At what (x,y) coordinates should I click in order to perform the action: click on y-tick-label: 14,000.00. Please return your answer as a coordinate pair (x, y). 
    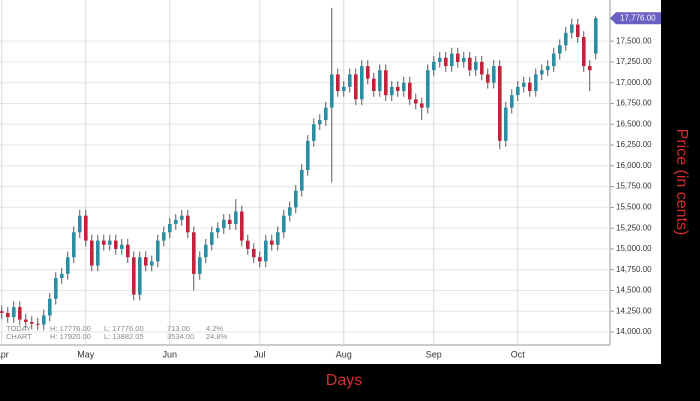
    Looking at the image, I should click on (634, 331).